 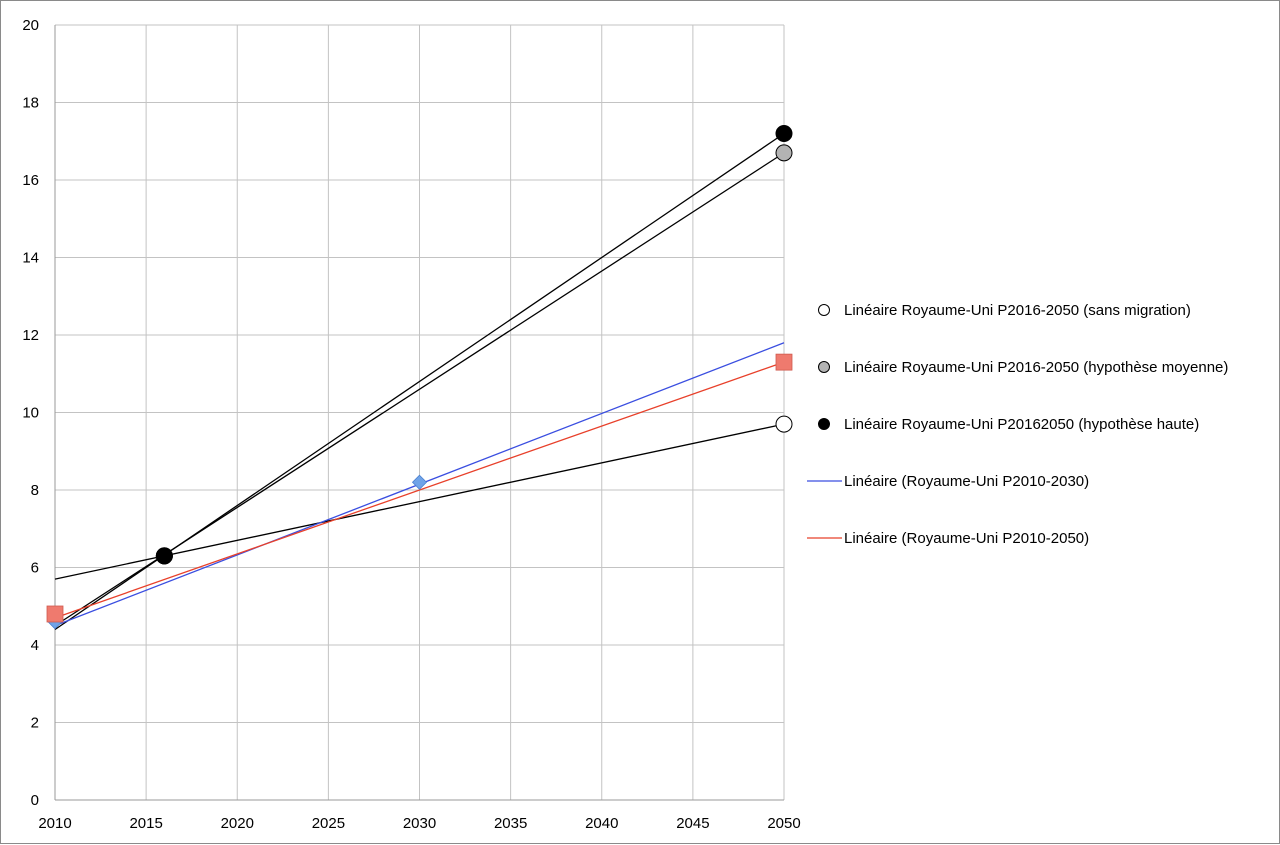 What do you see at coordinates (35, 800) in the screenshot?
I see `y-tick-label-0: 0` at bounding box center [35, 800].